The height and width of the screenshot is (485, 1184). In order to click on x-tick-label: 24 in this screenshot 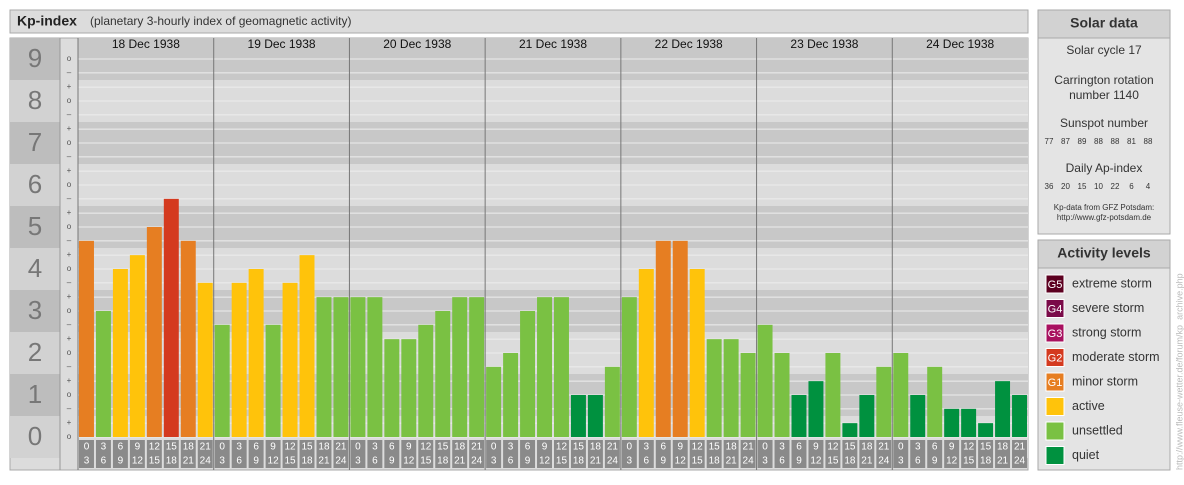, I will do `click(1020, 461)`.